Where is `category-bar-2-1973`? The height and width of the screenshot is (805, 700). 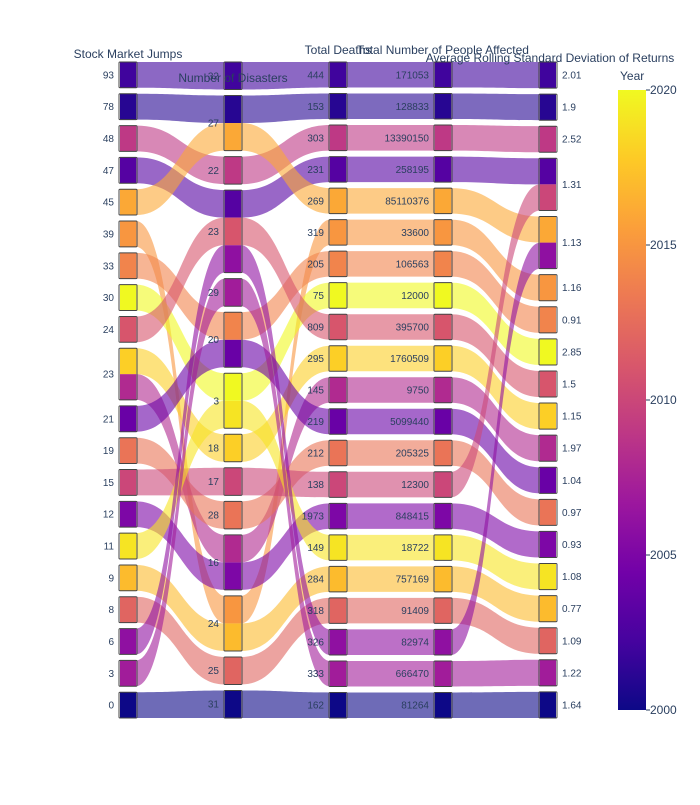
category-bar-2-1973 is located at coordinates (338, 516).